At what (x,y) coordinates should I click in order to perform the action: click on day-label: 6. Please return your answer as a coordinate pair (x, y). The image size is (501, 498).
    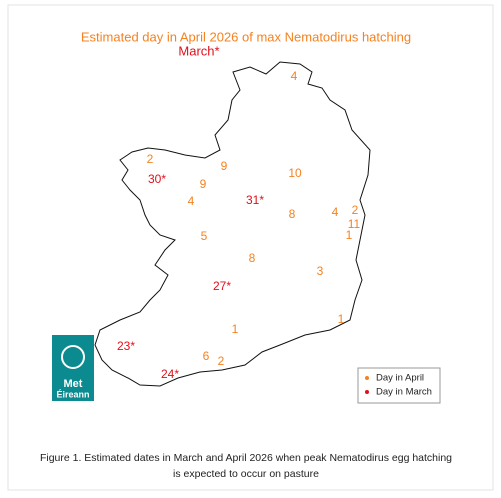
    Looking at the image, I should click on (206, 356).